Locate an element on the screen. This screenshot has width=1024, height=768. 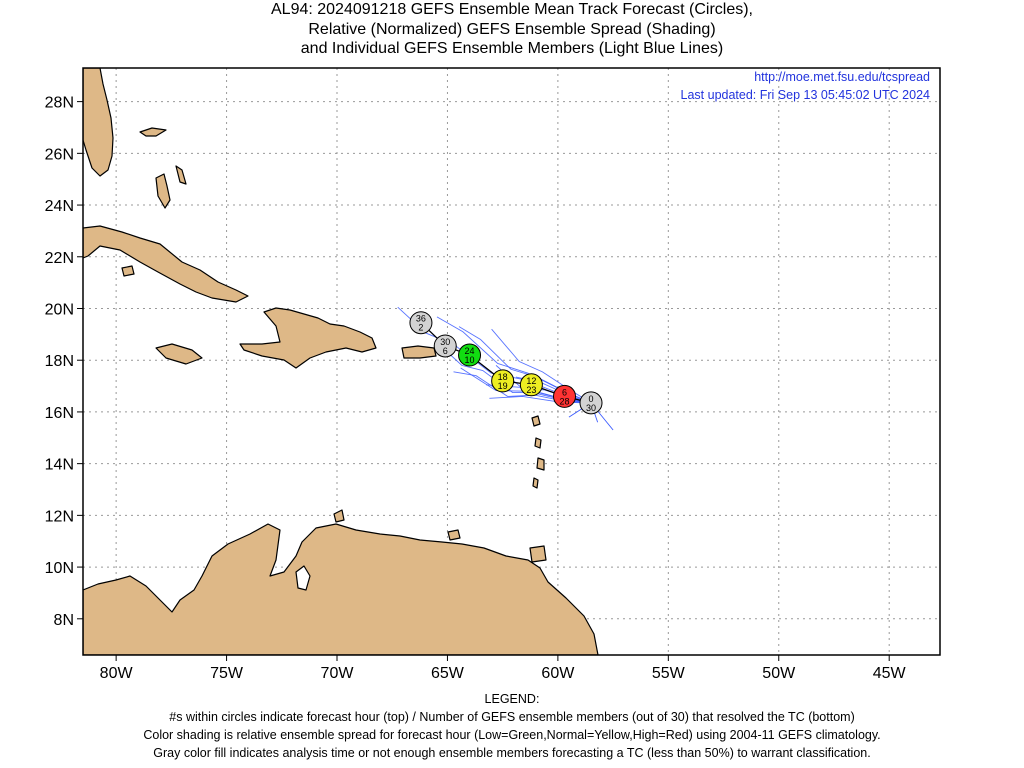
land-isle-of-youth is located at coordinates (128, 271).